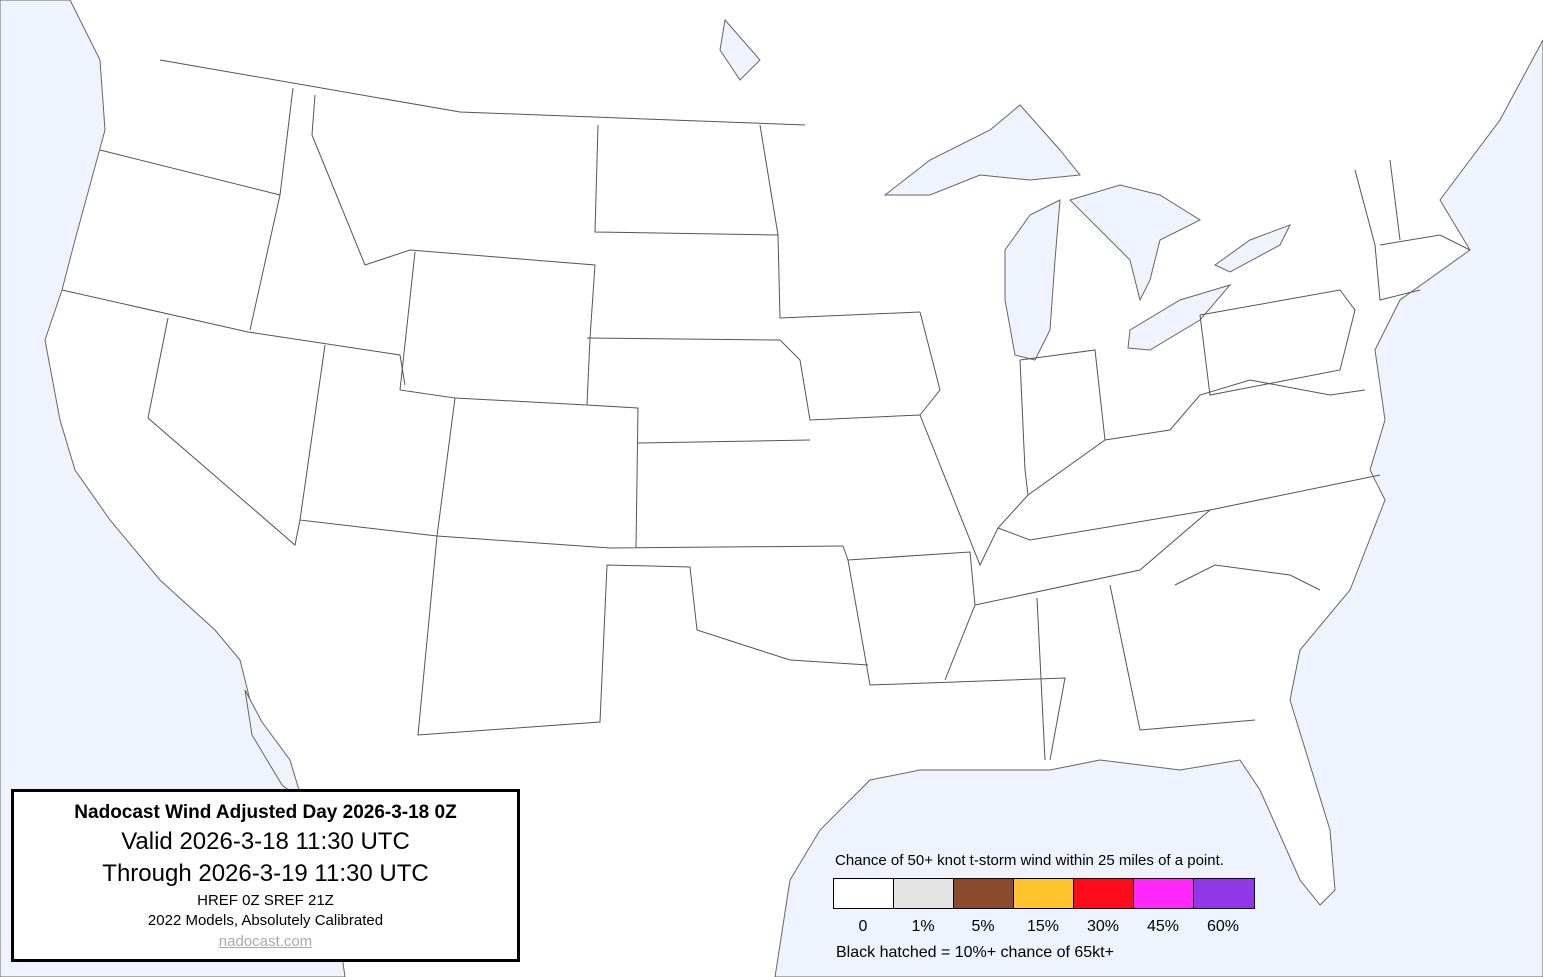 This screenshot has height=977, width=1543. Describe the element at coordinates (863, 926) in the screenshot. I see `legend-label: 0` at that location.